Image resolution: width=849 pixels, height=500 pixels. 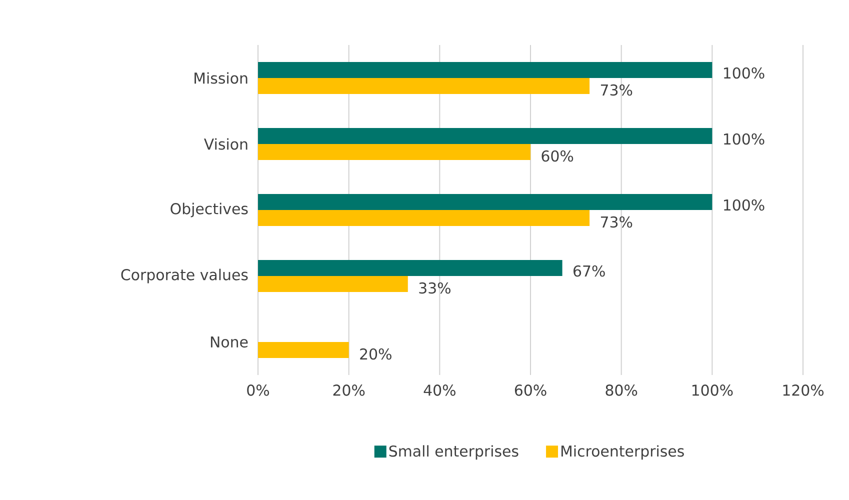 I want to click on data-label: 67%, so click(x=589, y=271).